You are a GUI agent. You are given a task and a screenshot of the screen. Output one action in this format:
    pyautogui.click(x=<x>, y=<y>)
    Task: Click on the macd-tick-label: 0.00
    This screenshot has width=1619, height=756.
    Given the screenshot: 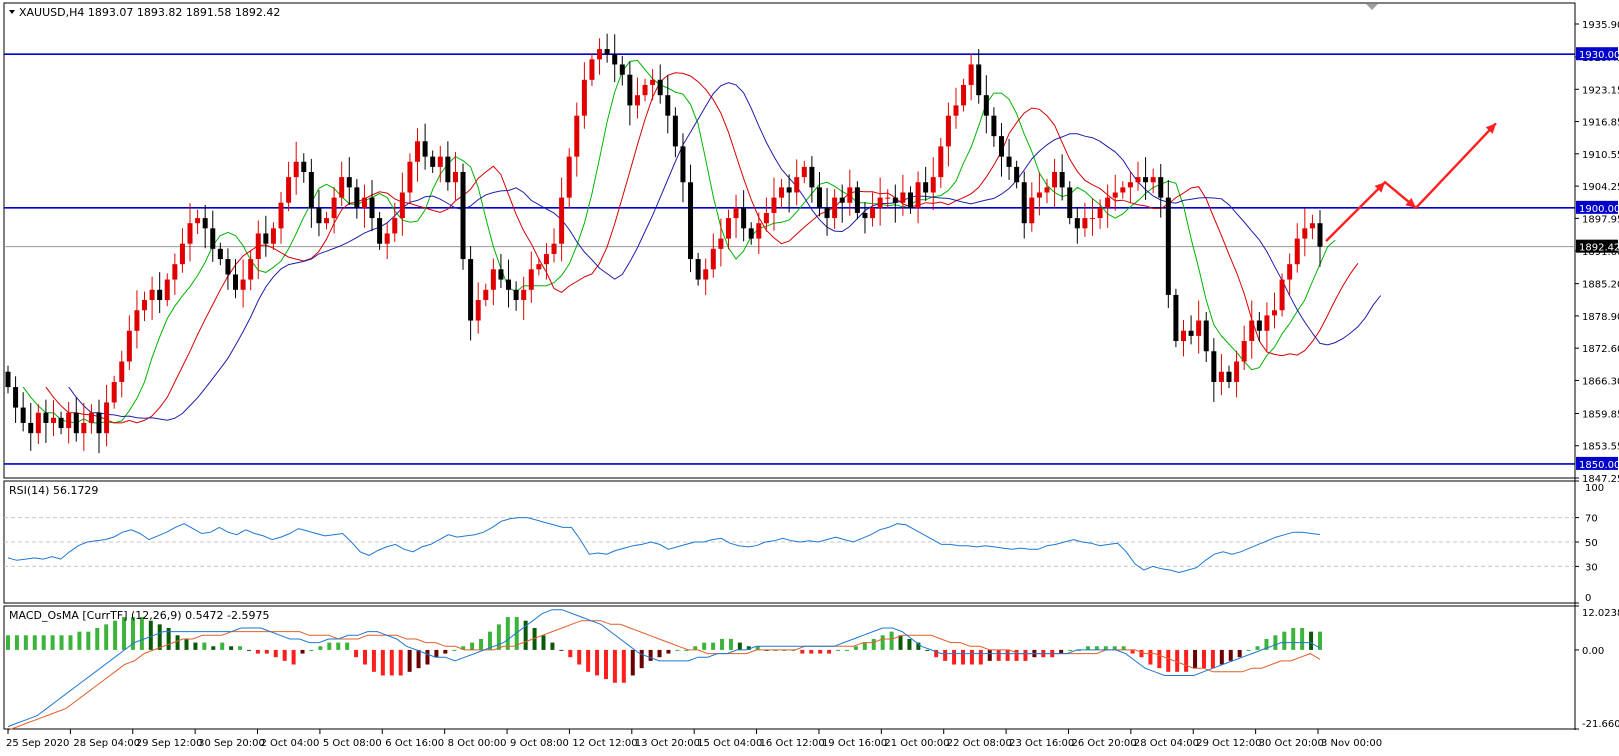 What is the action you would take?
    pyautogui.click(x=1593, y=651)
    